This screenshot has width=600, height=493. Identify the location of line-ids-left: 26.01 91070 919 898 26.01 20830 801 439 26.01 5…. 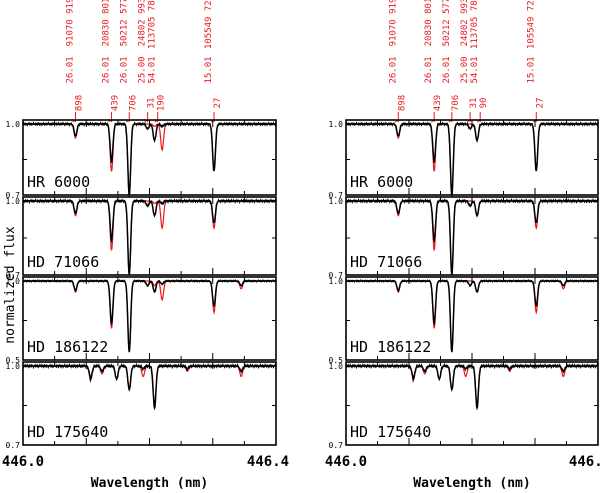
(144, 61).